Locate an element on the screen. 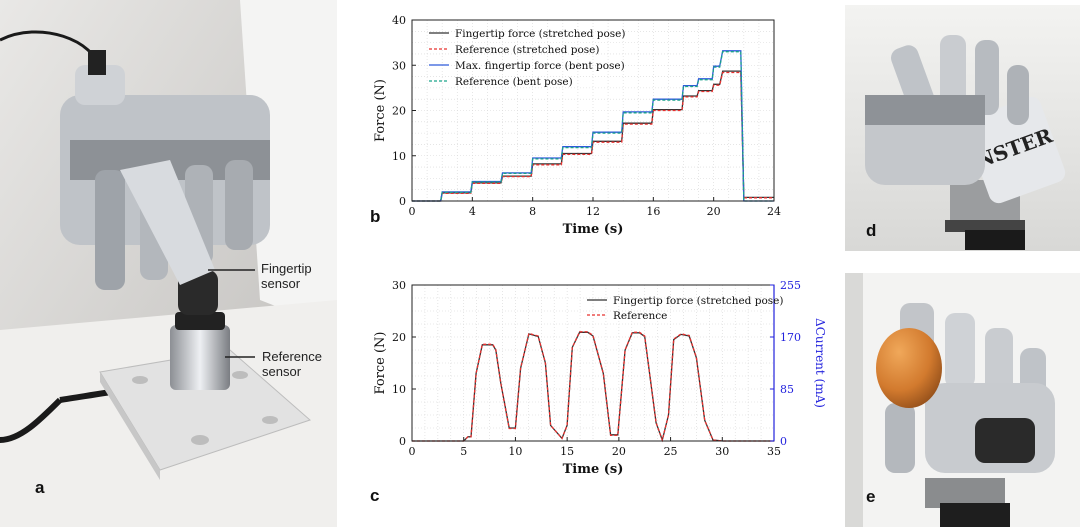  robot-hand-egg-illustration is located at coordinates (962, 400).